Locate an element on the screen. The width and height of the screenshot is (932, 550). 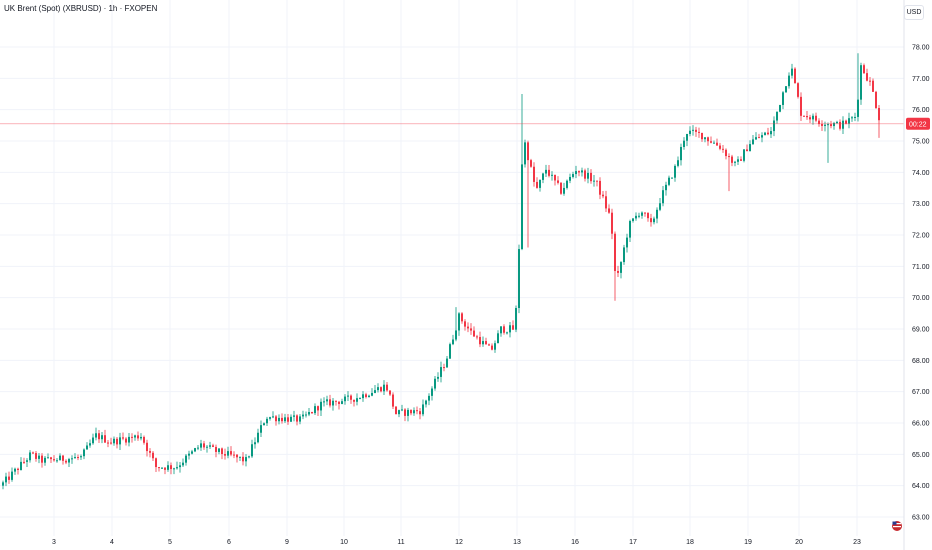
time-axis-label: 6 is located at coordinates (229, 542).